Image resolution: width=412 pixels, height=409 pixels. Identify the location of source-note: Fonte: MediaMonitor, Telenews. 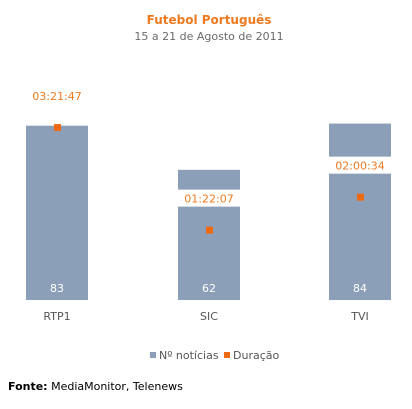
(95, 386).